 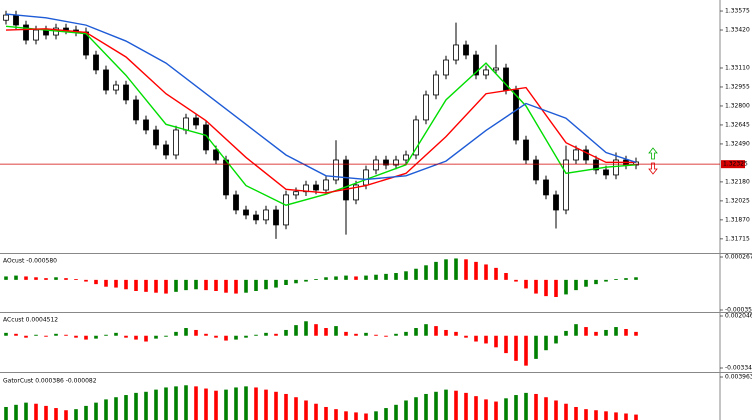 What do you see at coordinates (738, 257) in the screenshot?
I see `y-tick-label: 0.000267` at bounding box center [738, 257].